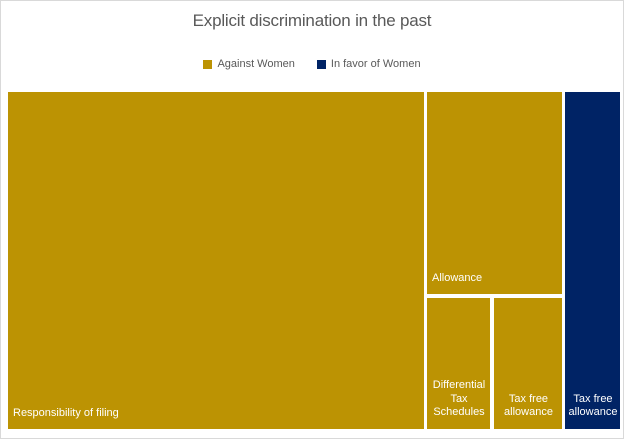  Describe the element at coordinates (459, 384) in the screenshot. I see `treemap-node-label: Differential` at that location.